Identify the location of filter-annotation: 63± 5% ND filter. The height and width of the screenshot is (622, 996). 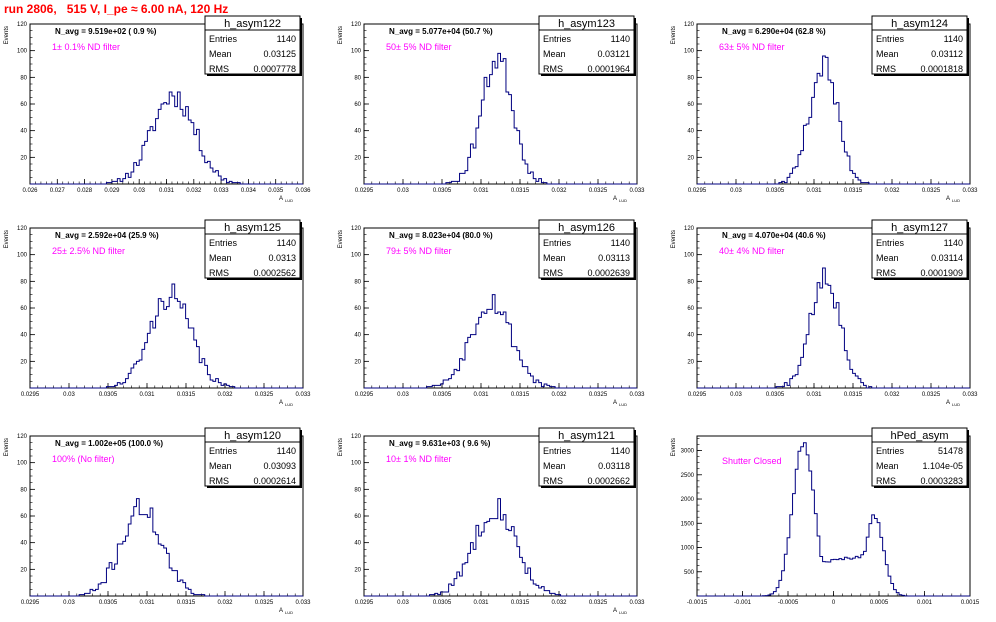
(751, 47).